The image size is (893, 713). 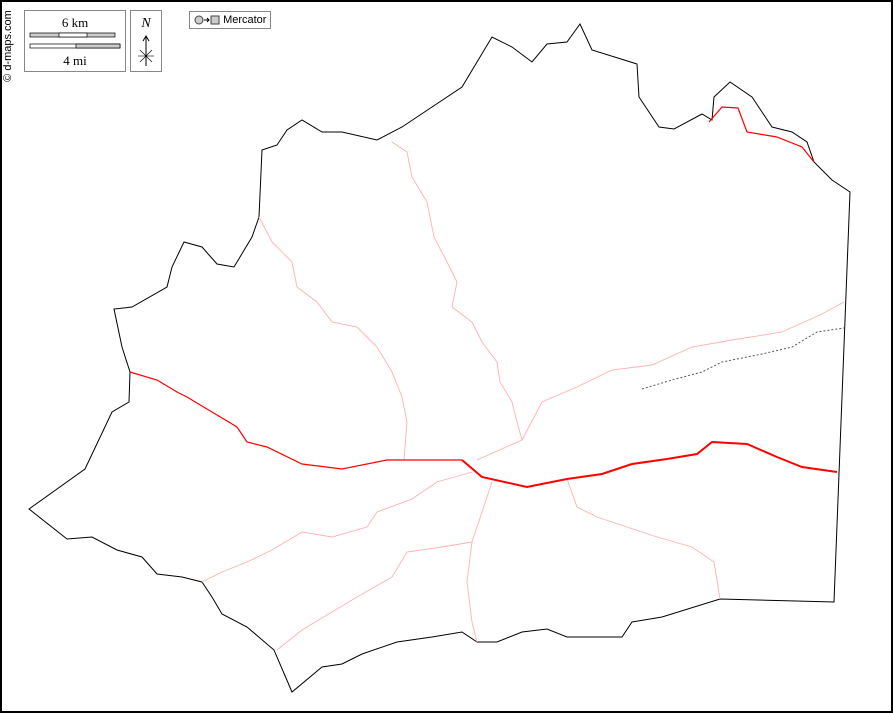 What do you see at coordinates (8, 46) in the screenshot?
I see `copyright-credit: © d-maps.com` at bounding box center [8, 46].